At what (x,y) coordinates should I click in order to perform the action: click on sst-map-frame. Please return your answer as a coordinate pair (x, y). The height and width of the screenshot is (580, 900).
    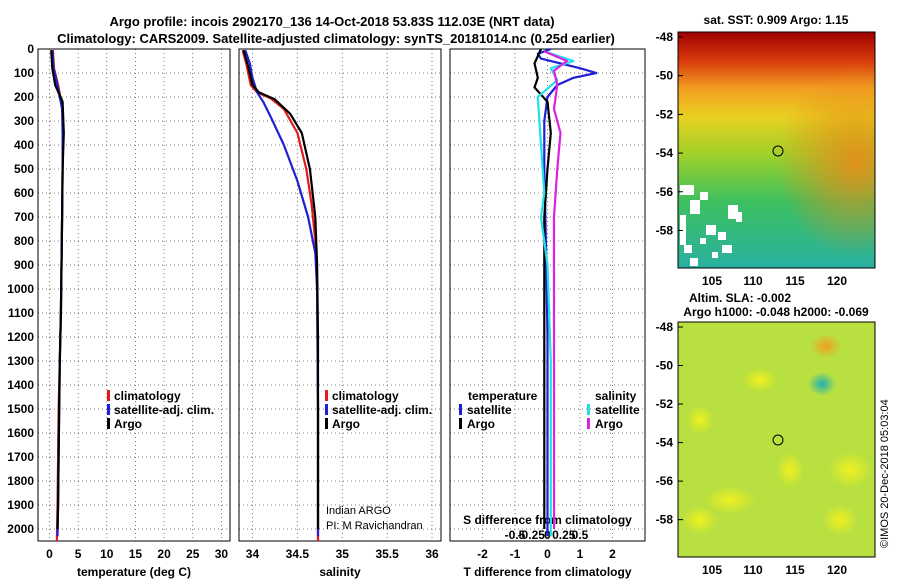
    Looking at the image, I should click on (776, 150).